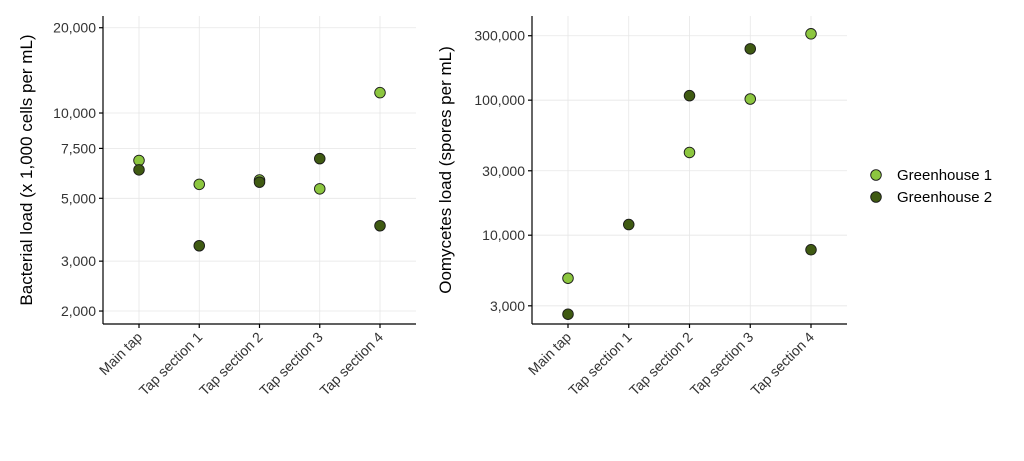  I want to click on y-axis-title: Oomycetes load (spores per mL), so click(445, 170).